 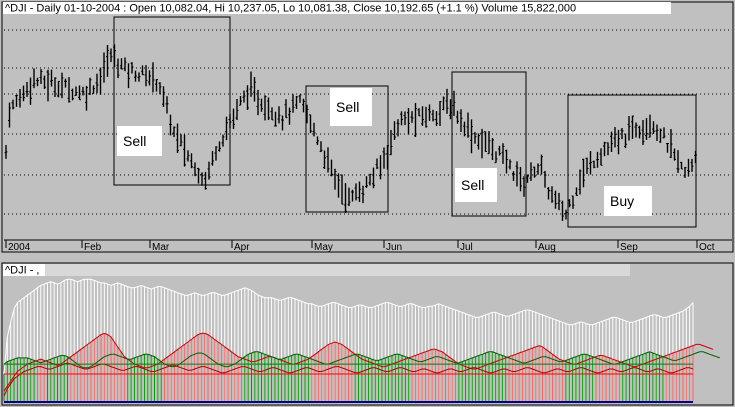 What do you see at coordinates (93, 247) in the screenshot?
I see `x-tick-label: Feb` at bounding box center [93, 247].